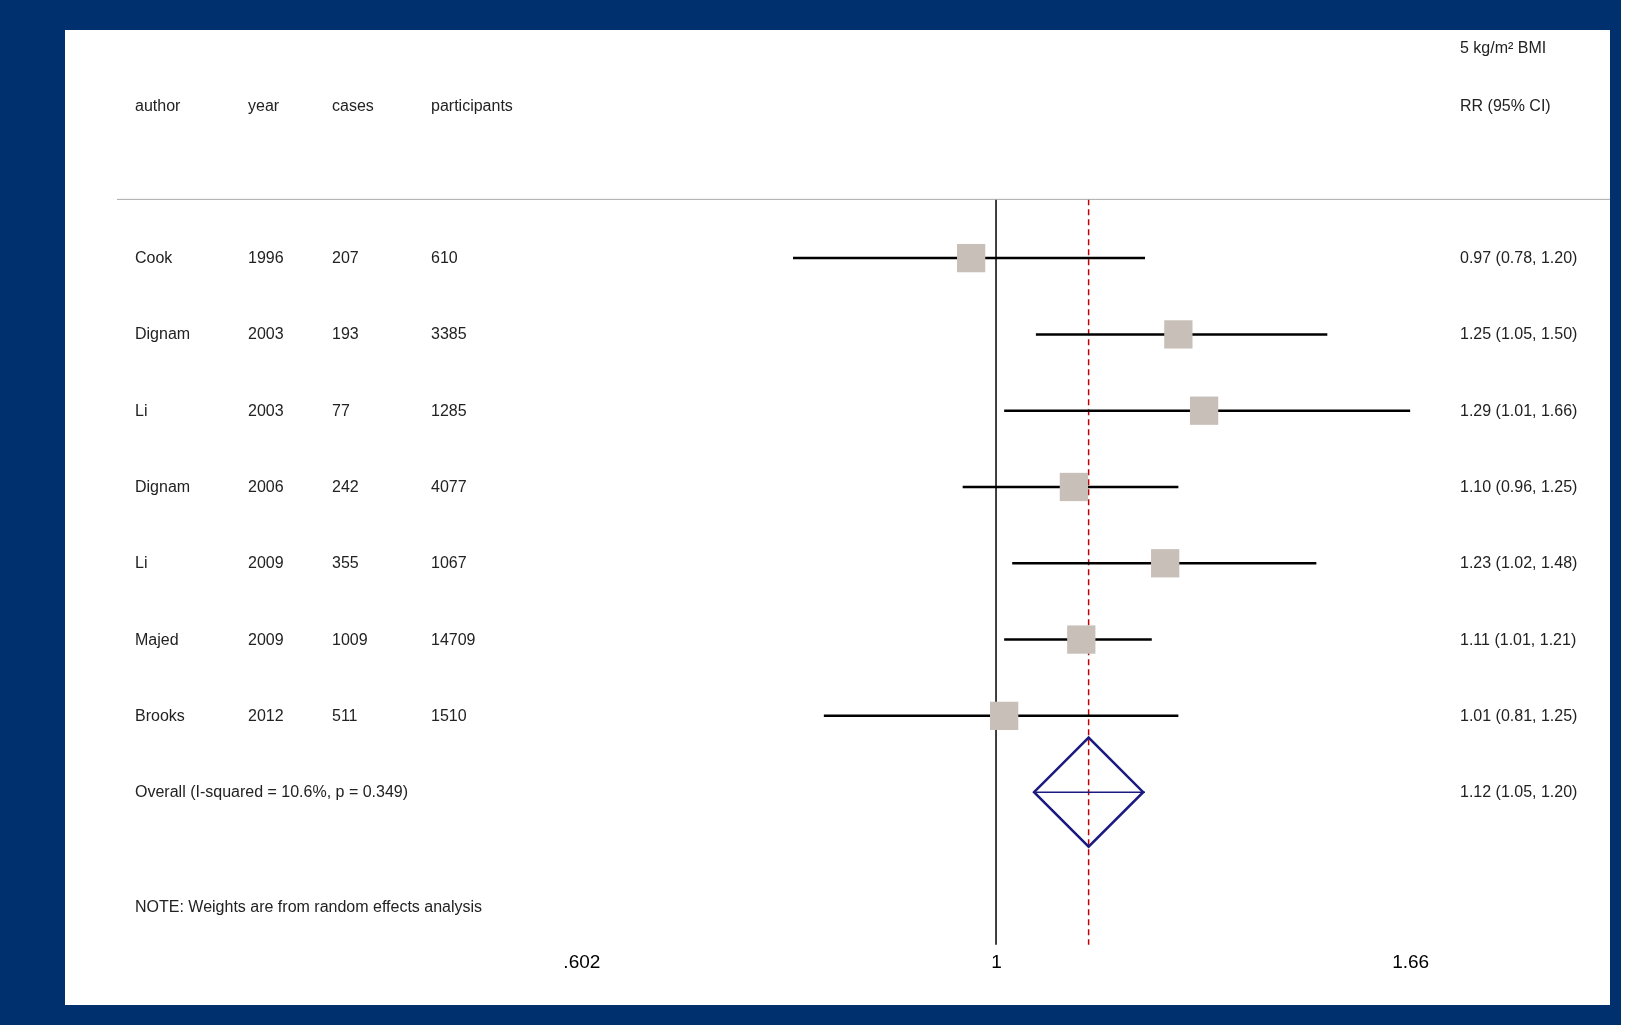 This screenshot has width=1627, height=1026. I want to click on text: year, so click(264, 105).